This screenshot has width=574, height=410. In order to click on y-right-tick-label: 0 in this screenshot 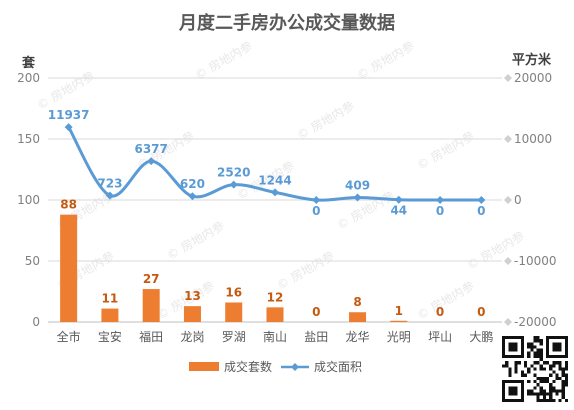, I will do `click(518, 200)`.